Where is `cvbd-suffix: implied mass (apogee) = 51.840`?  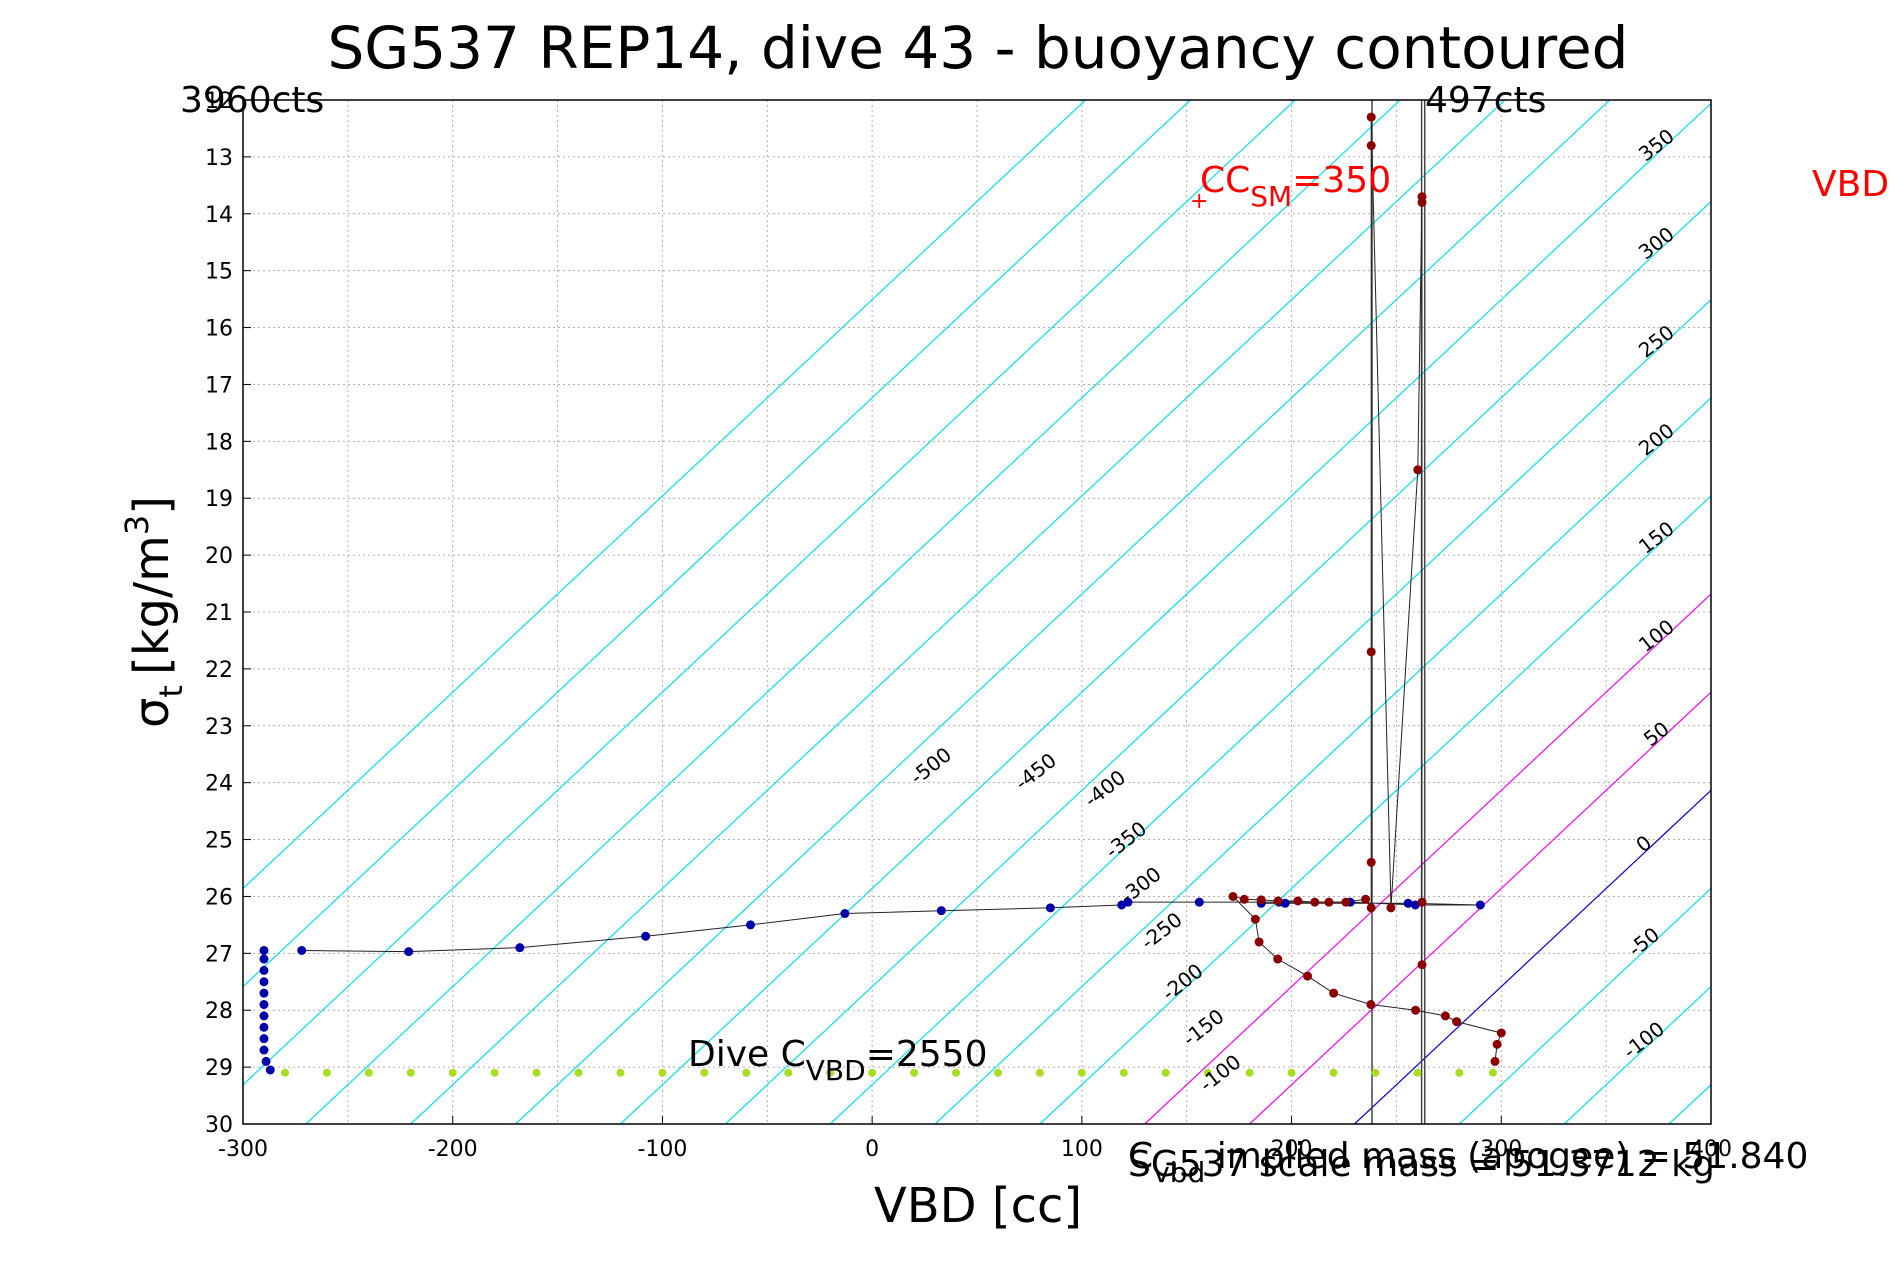 cvbd-suffix: implied mass (apogee) = 51.840 is located at coordinates (1506, 1156).